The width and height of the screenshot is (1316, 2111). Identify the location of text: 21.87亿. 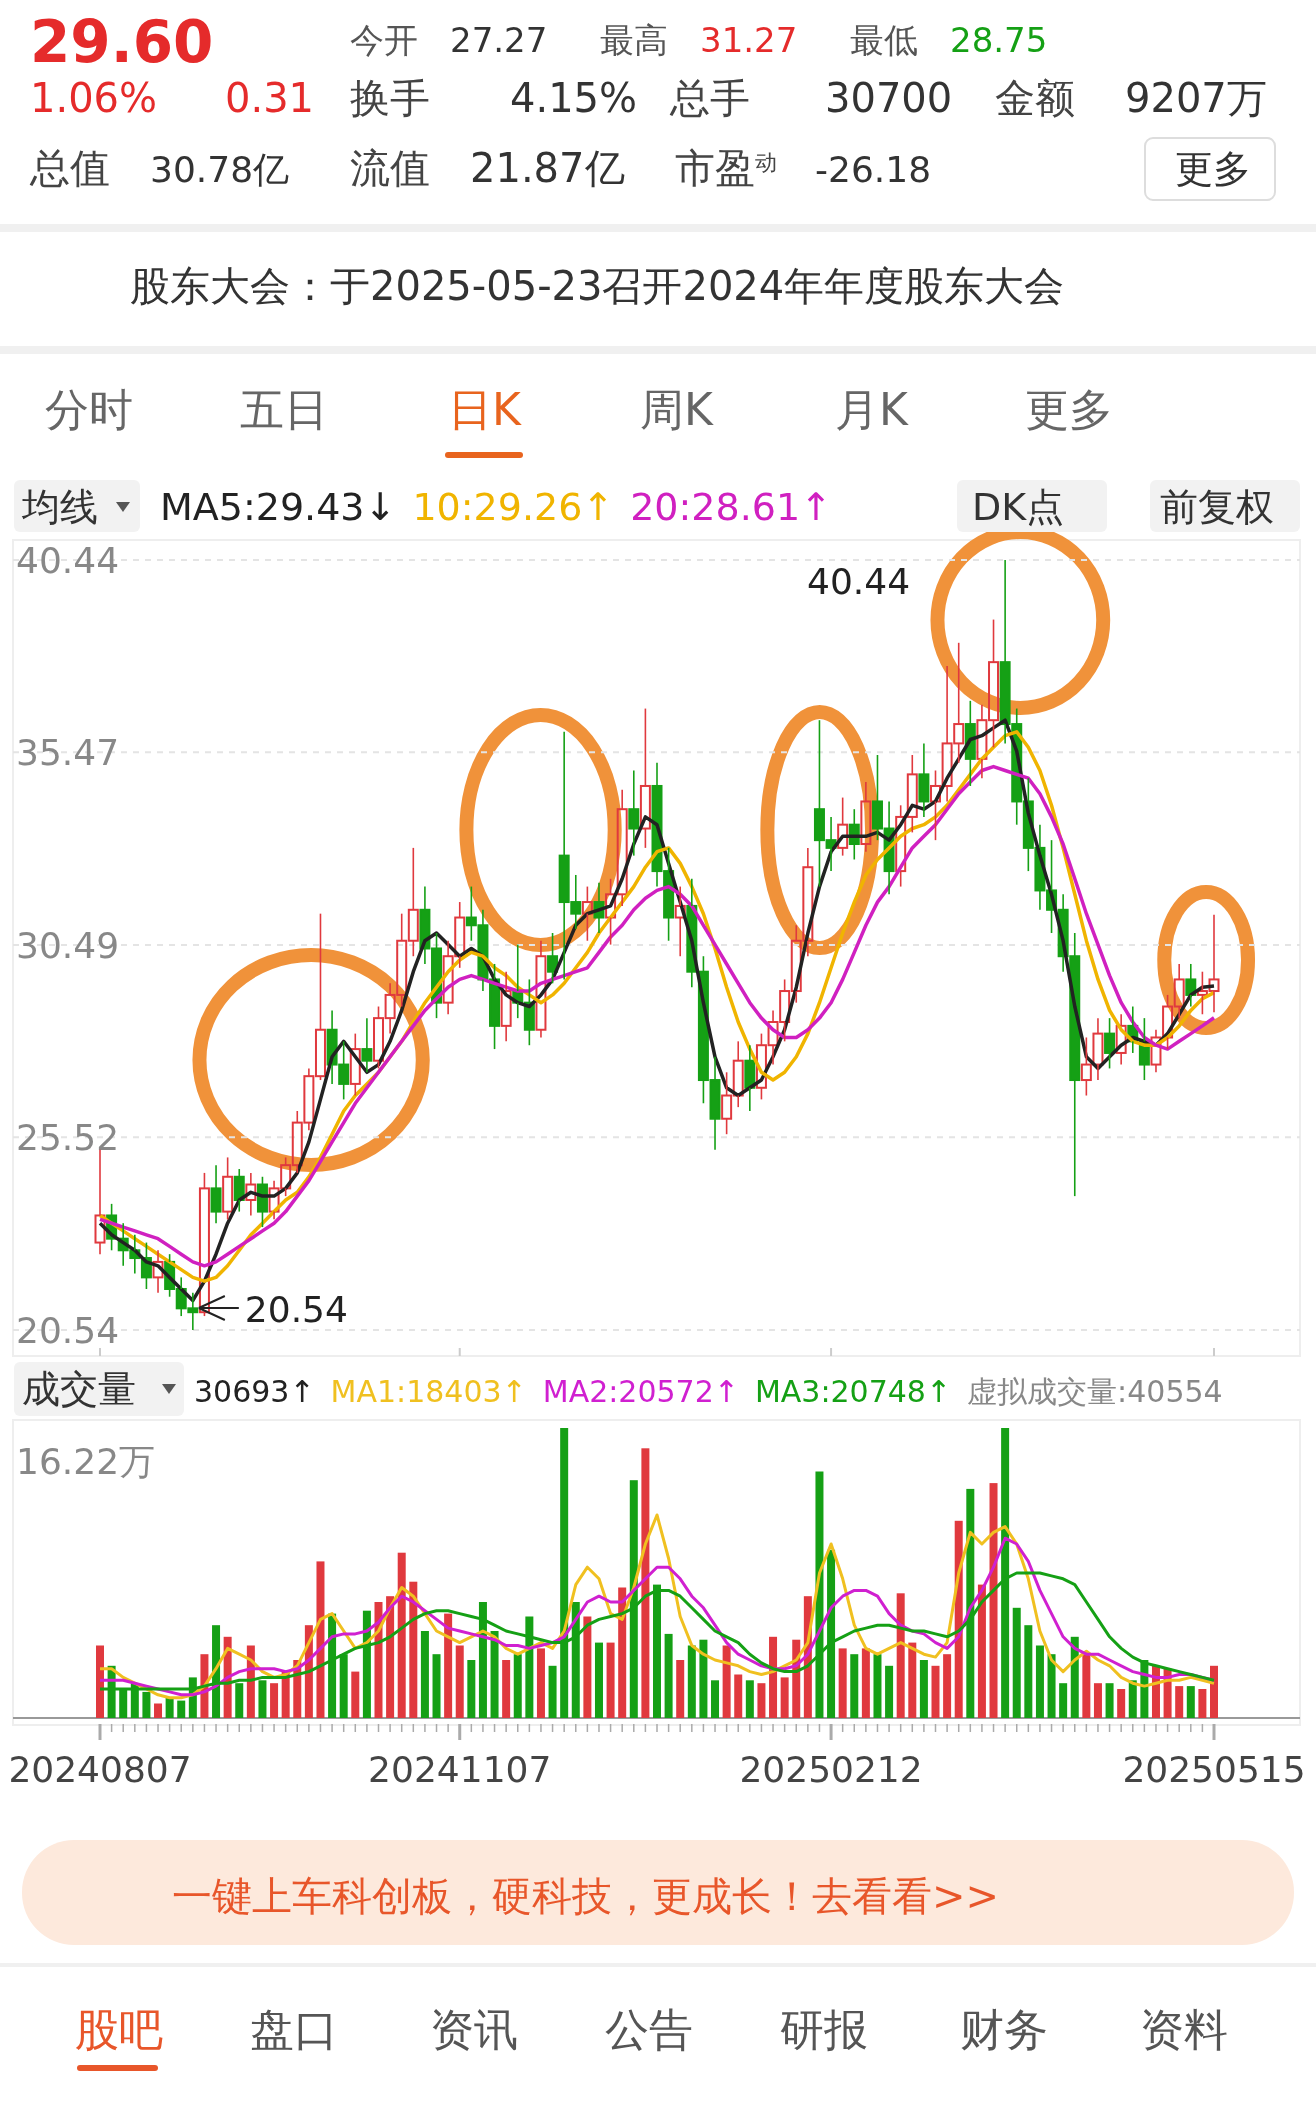
(547, 168).